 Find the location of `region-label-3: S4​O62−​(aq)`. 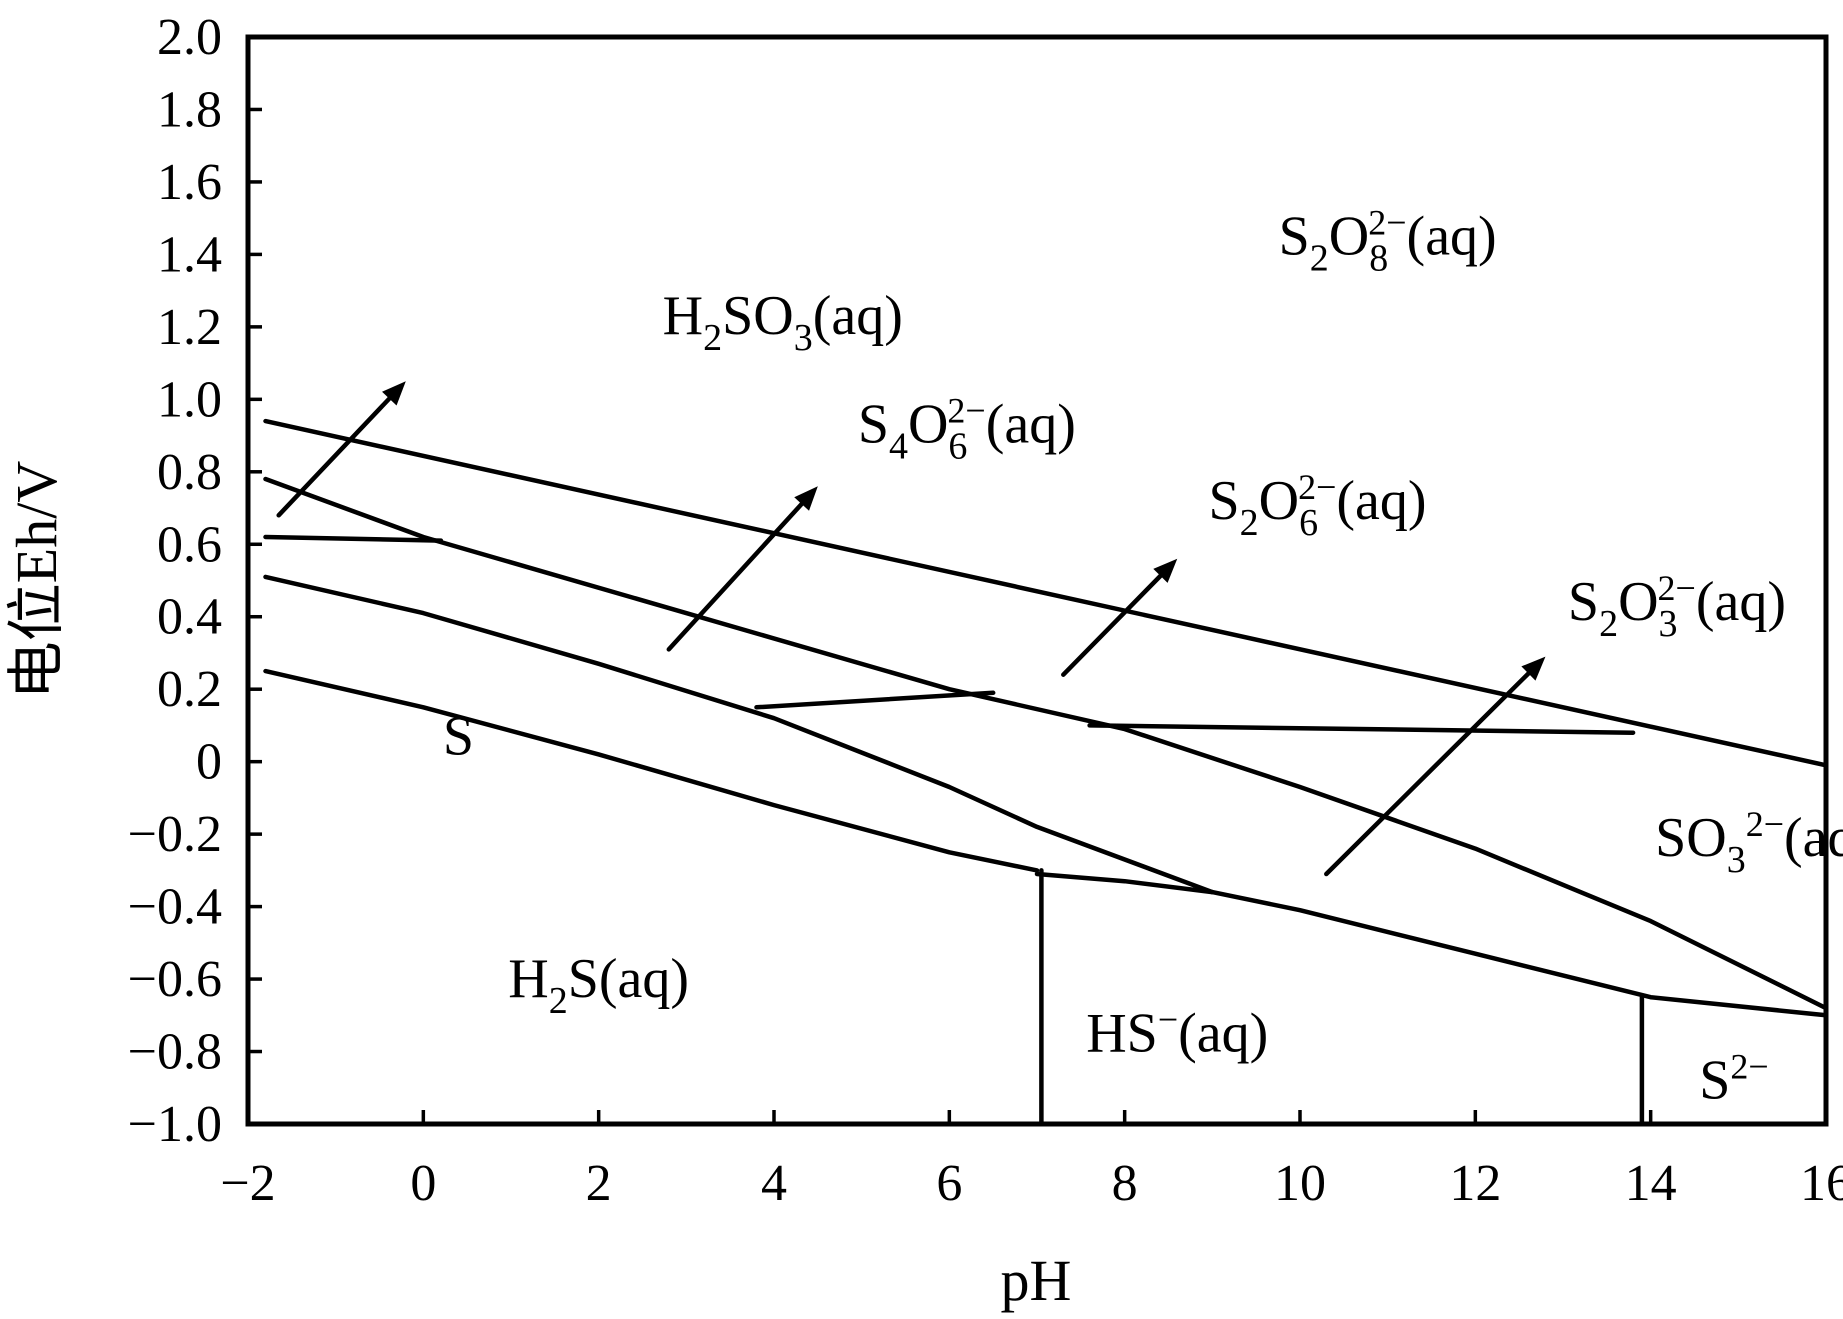

region-label-3: S4​O62−​(aq) is located at coordinates (967, 429).